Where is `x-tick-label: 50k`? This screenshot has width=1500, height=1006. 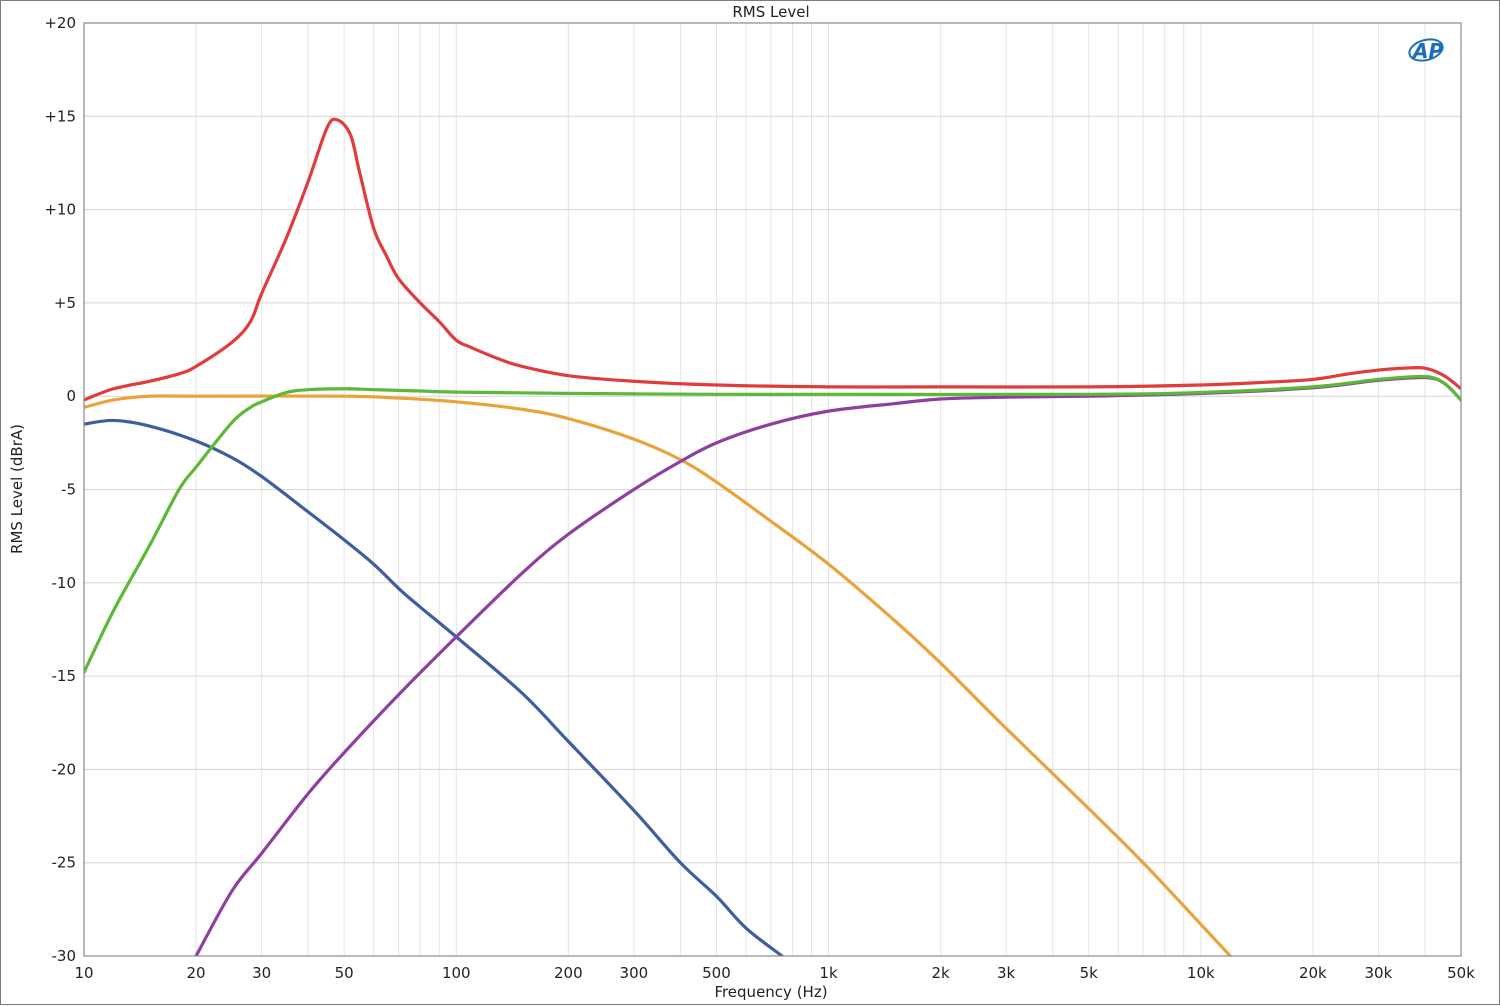 x-tick-label: 50k is located at coordinates (1461, 973).